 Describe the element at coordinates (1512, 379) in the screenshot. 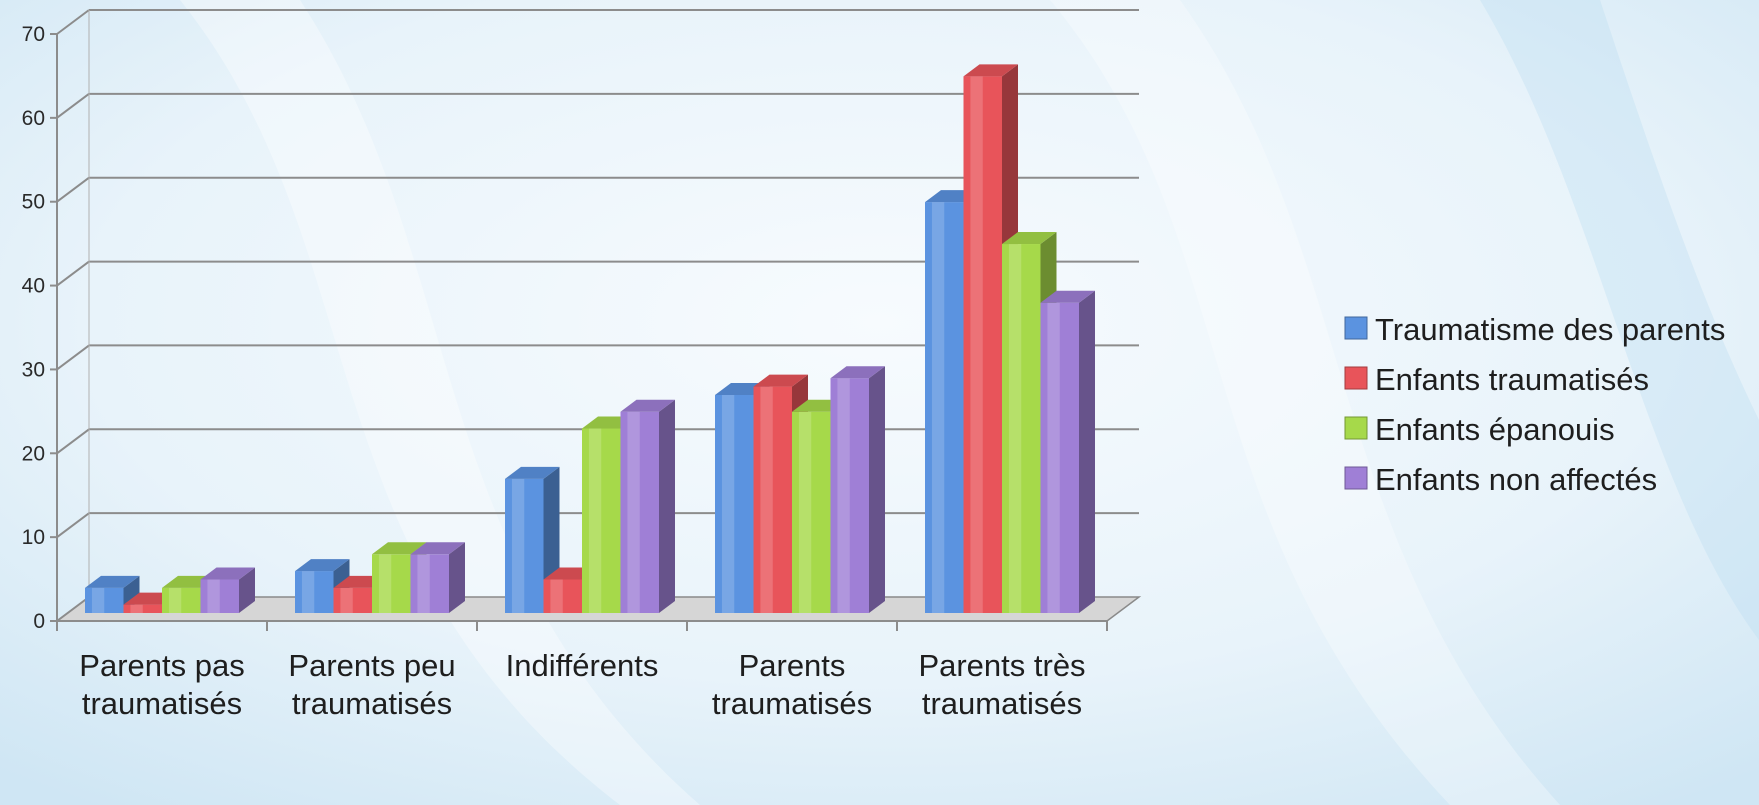

I see `legend-label: Enfants traumatisés` at that location.